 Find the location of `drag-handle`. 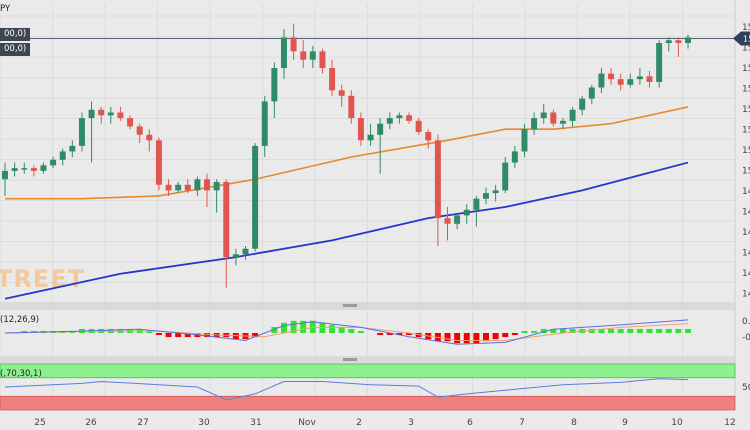

drag-handle is located at coordinates (350, 305).